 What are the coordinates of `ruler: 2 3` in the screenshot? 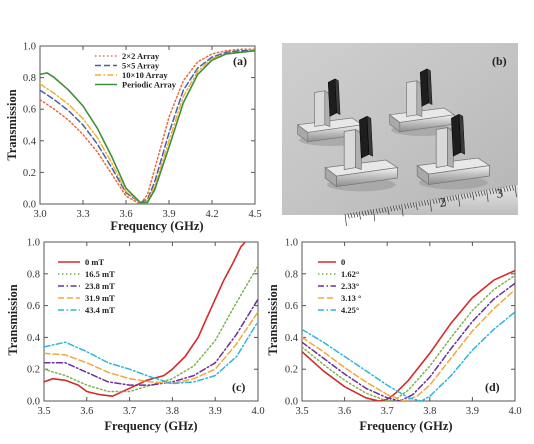 It's located at (429, 205).